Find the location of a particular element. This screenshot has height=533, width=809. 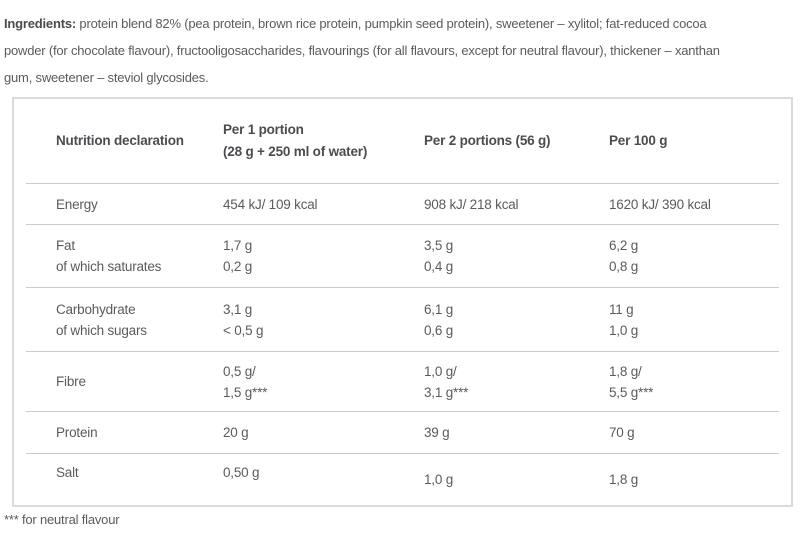

value-cell: 1620 kJ/ 390 kcal is located at coordinates (694, 204).